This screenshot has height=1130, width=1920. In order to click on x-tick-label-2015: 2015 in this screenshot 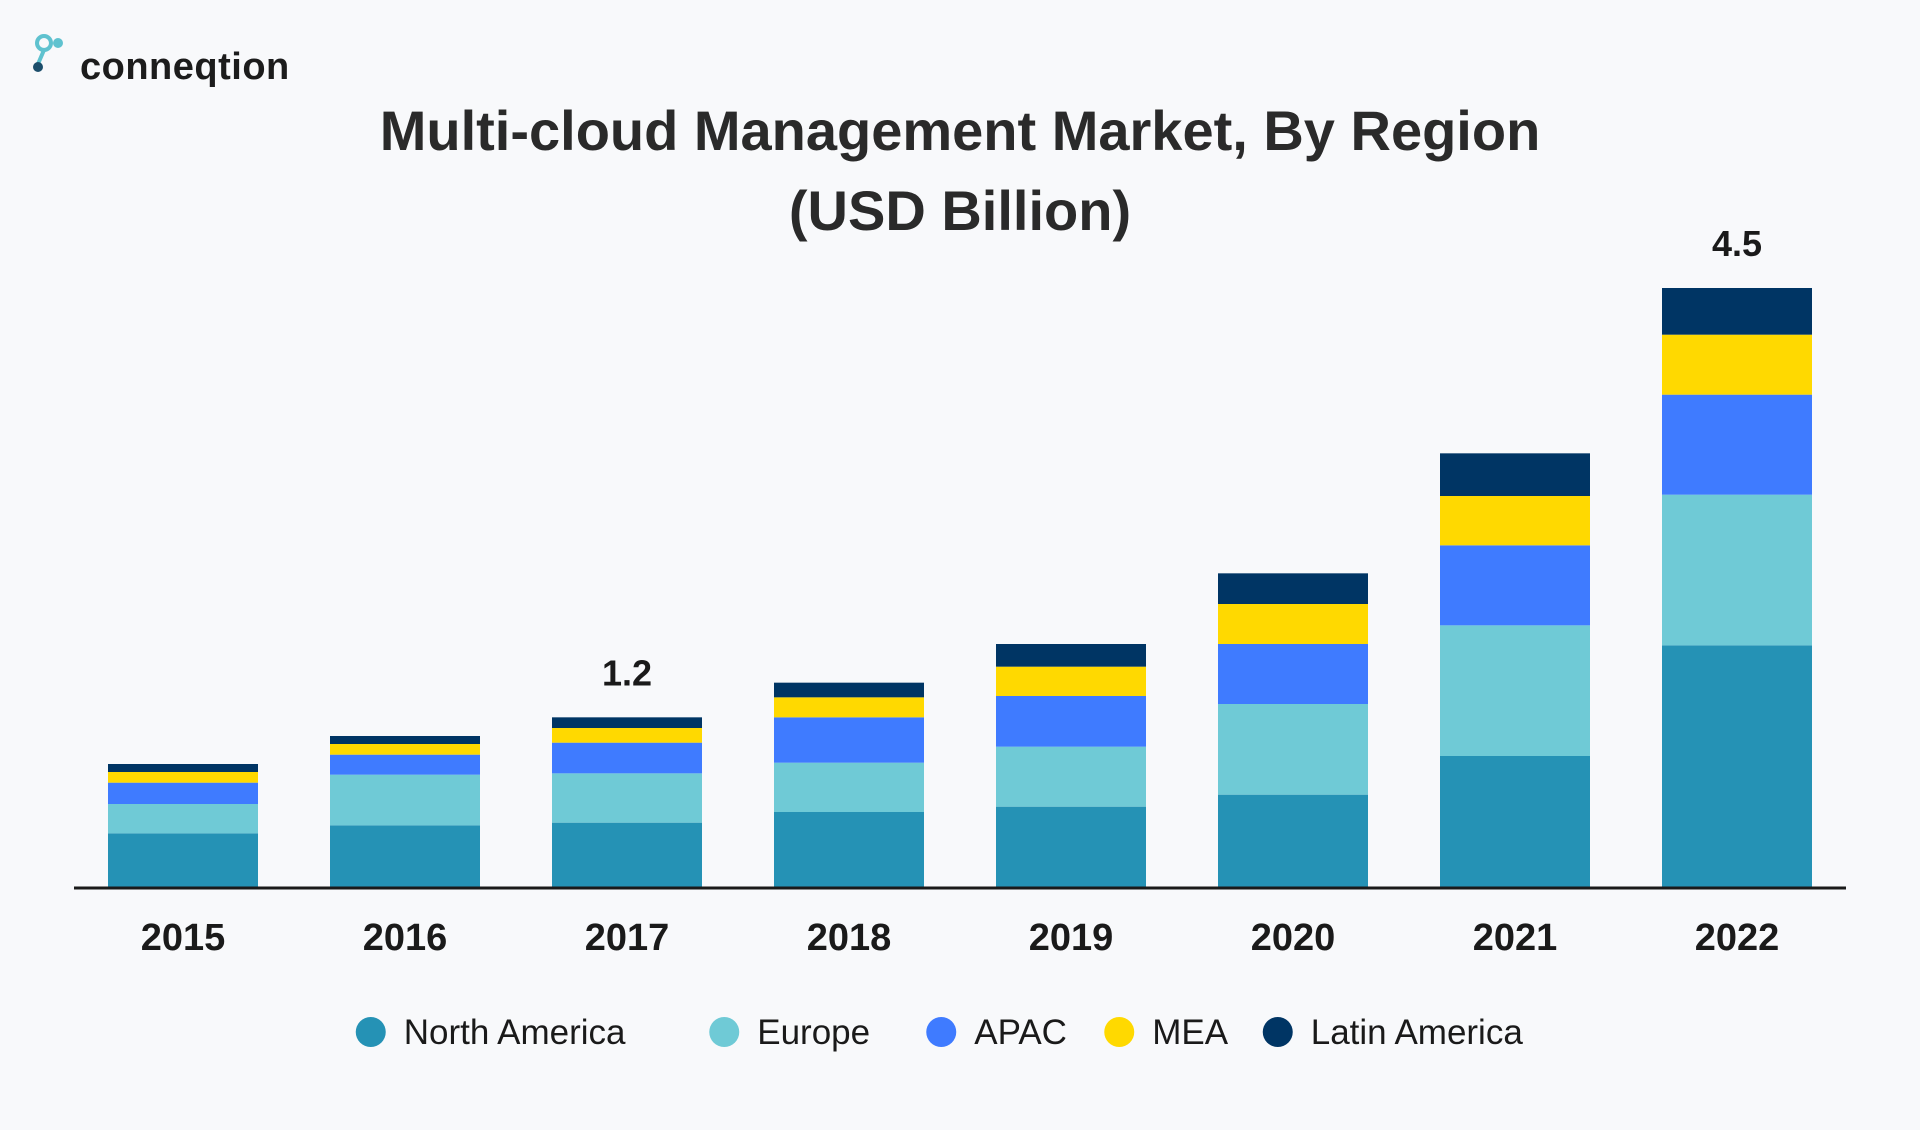, I will do `click(183, 938)`.